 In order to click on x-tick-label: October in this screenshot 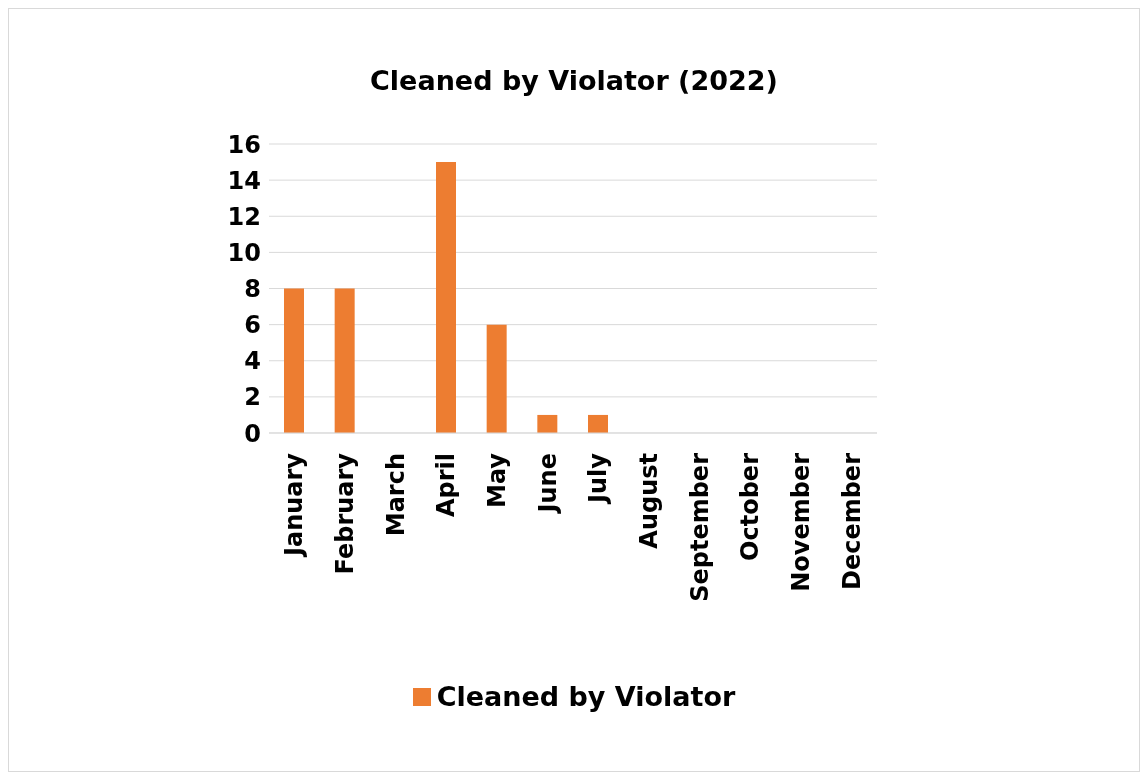, I will do `click(750, 506)`.